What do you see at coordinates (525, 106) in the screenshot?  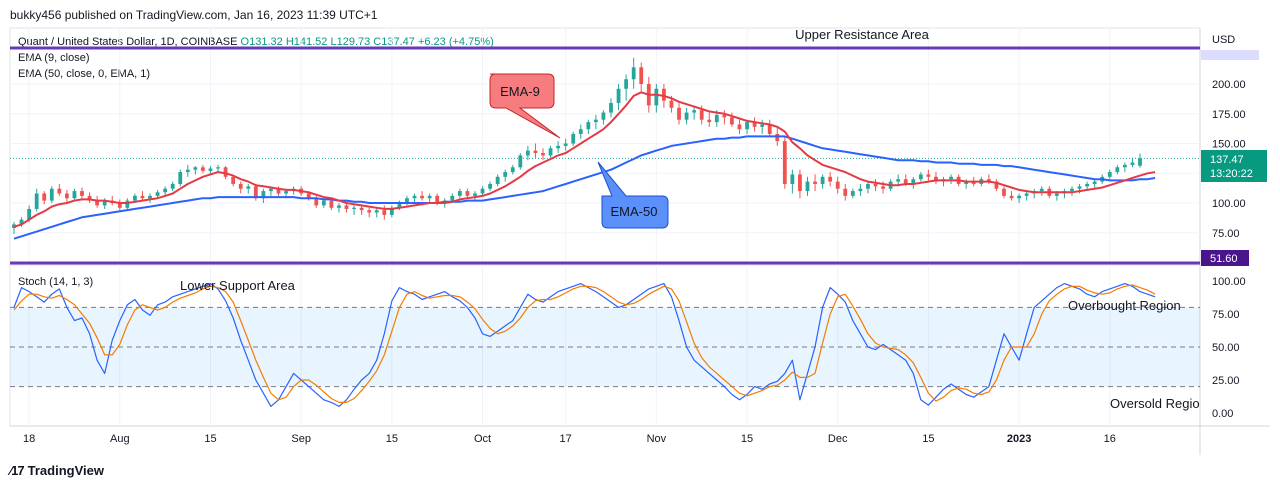 I see `ema9-callout` at bounding box center [525, 106].